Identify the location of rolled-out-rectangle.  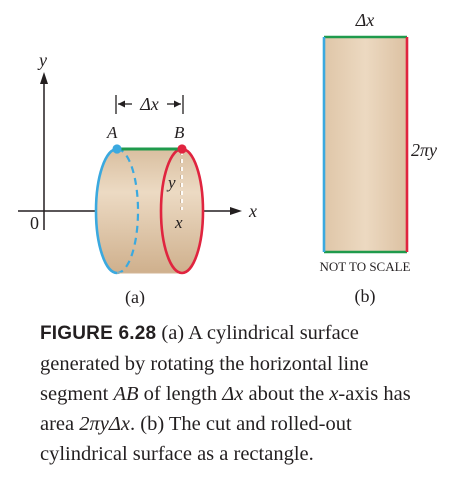
(365, 144).